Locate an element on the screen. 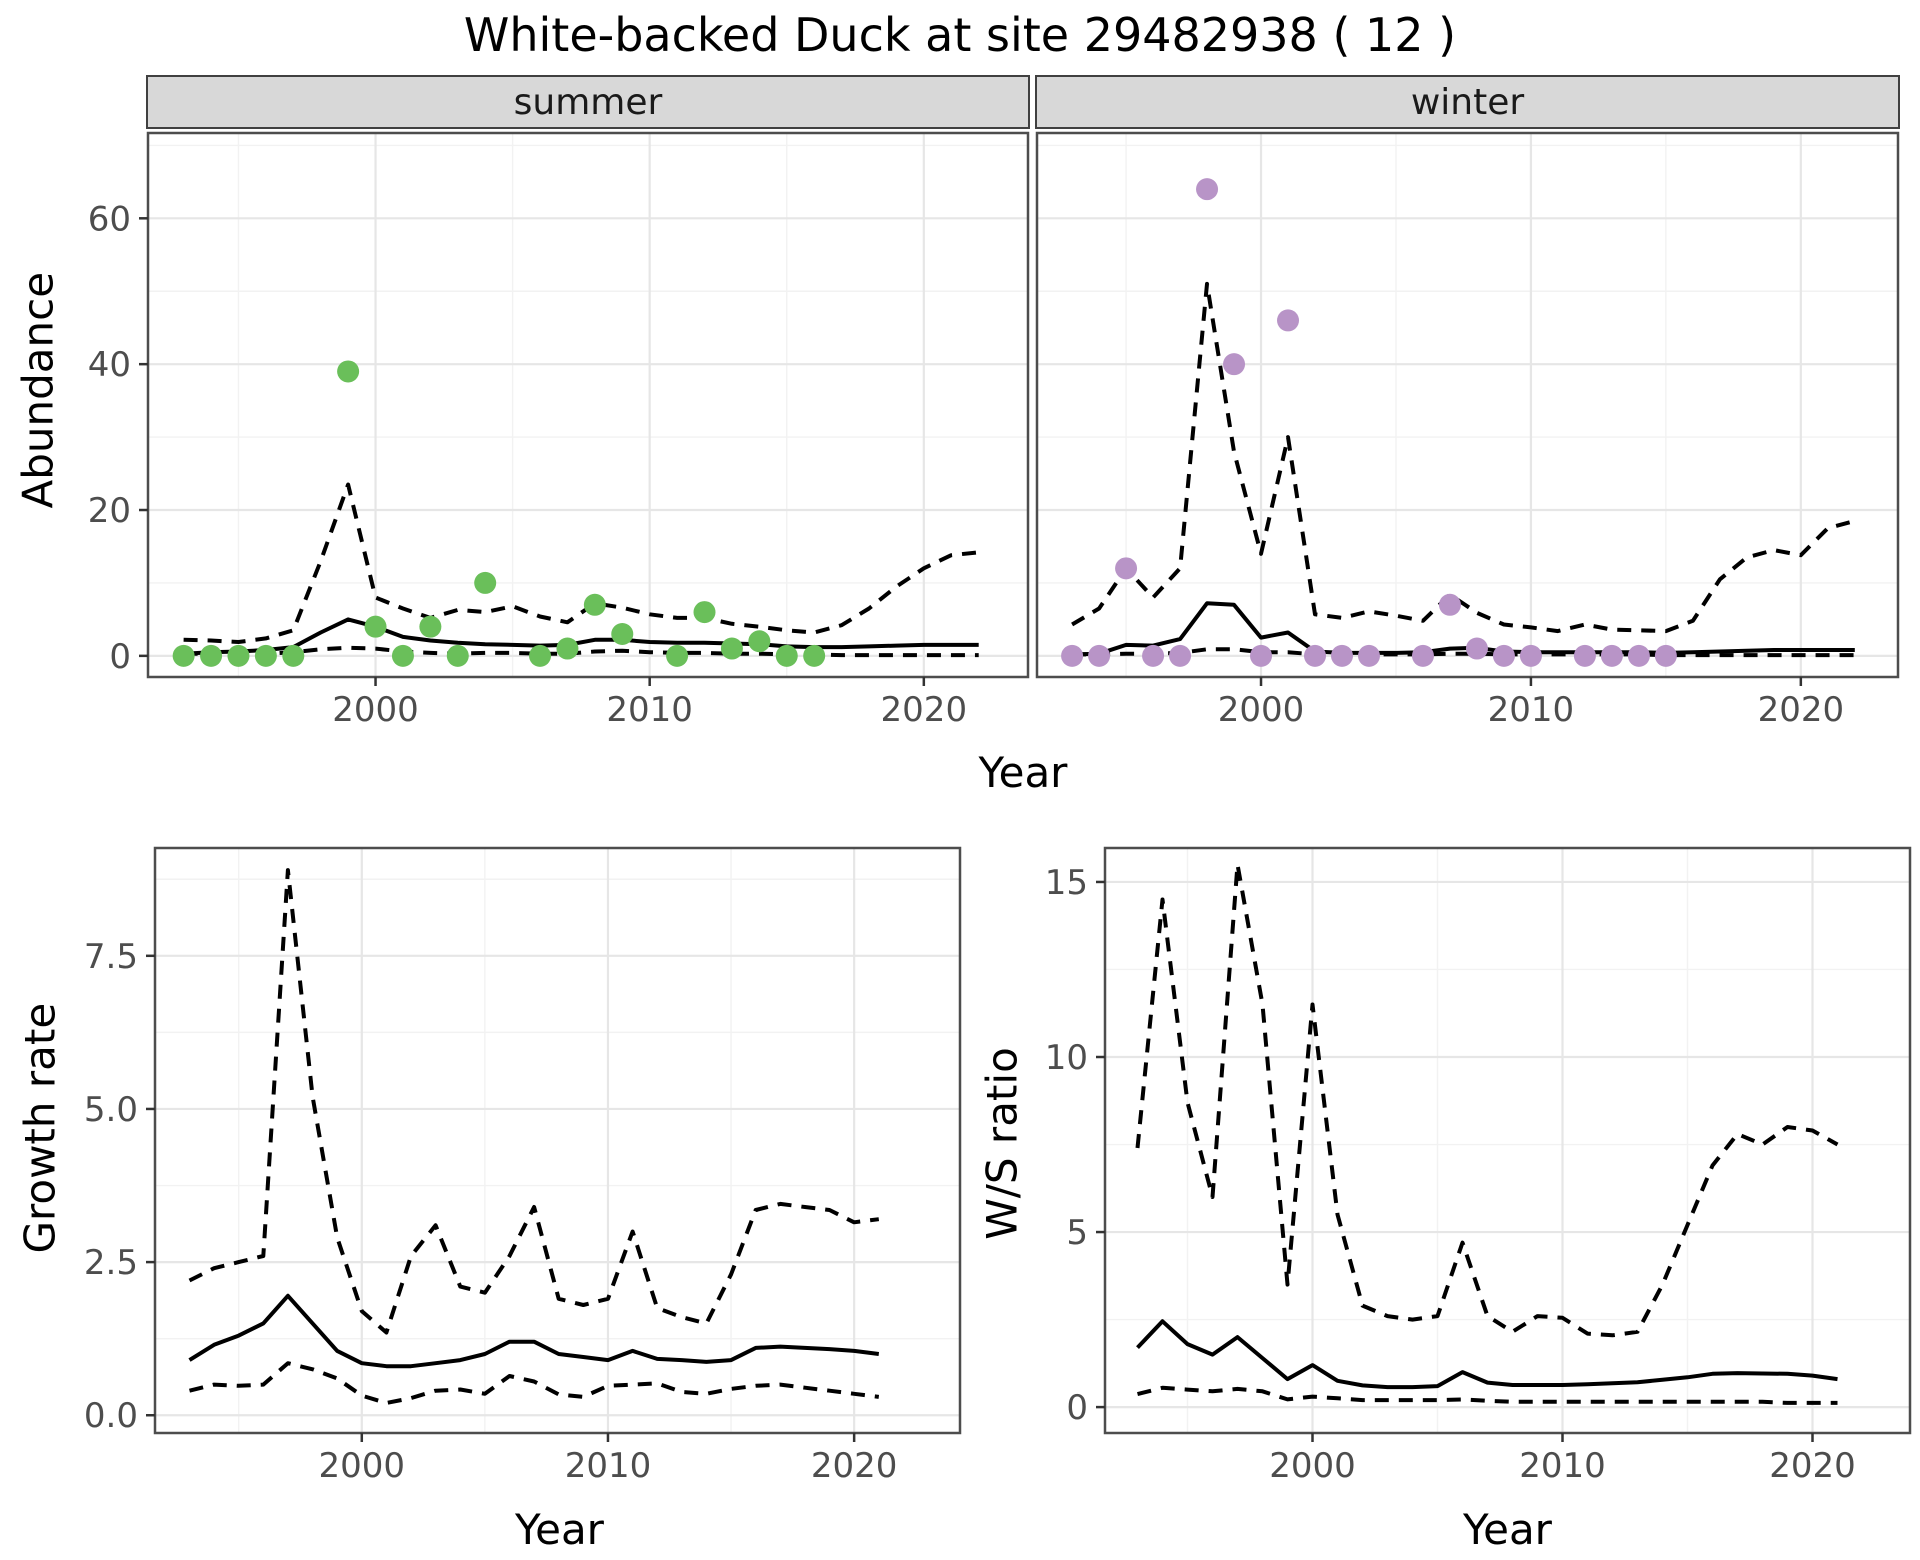 This screenshot has width=1920, height=1560. x-axis-title-year-top: Year is located at coordinates (1023, 772).